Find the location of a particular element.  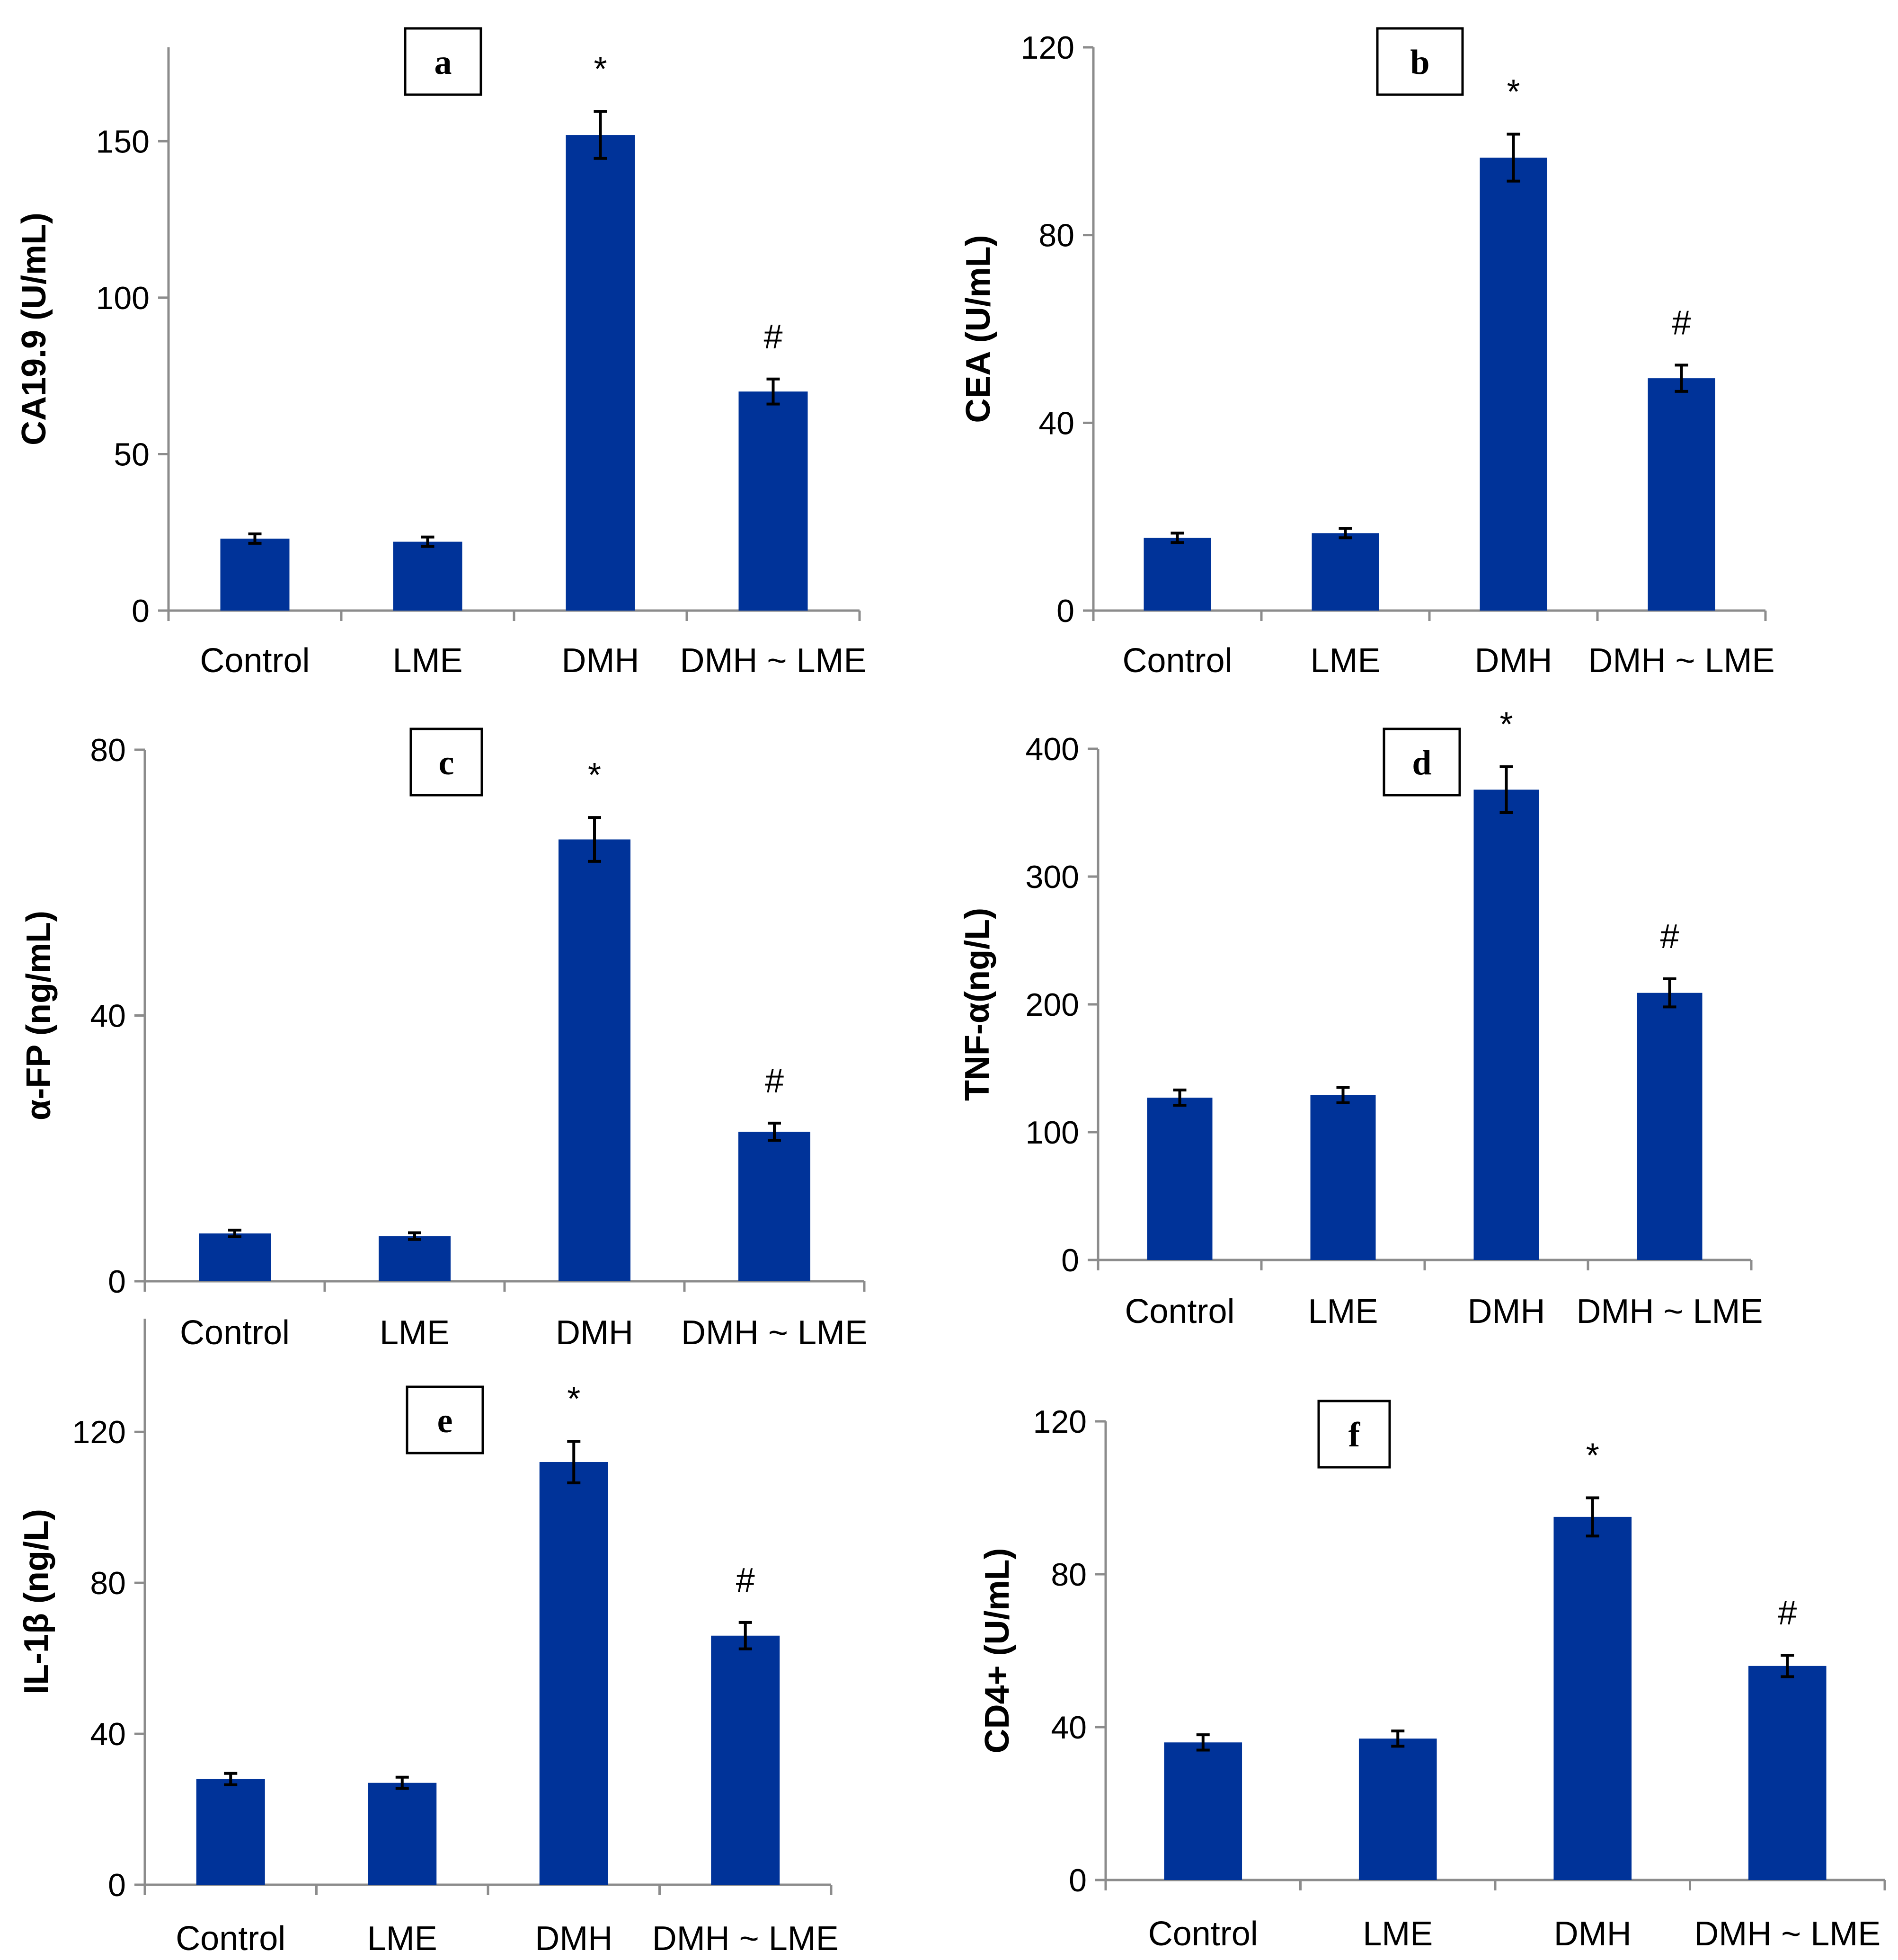

y-tick-label: 300 is located at coordinates (1053, 877).